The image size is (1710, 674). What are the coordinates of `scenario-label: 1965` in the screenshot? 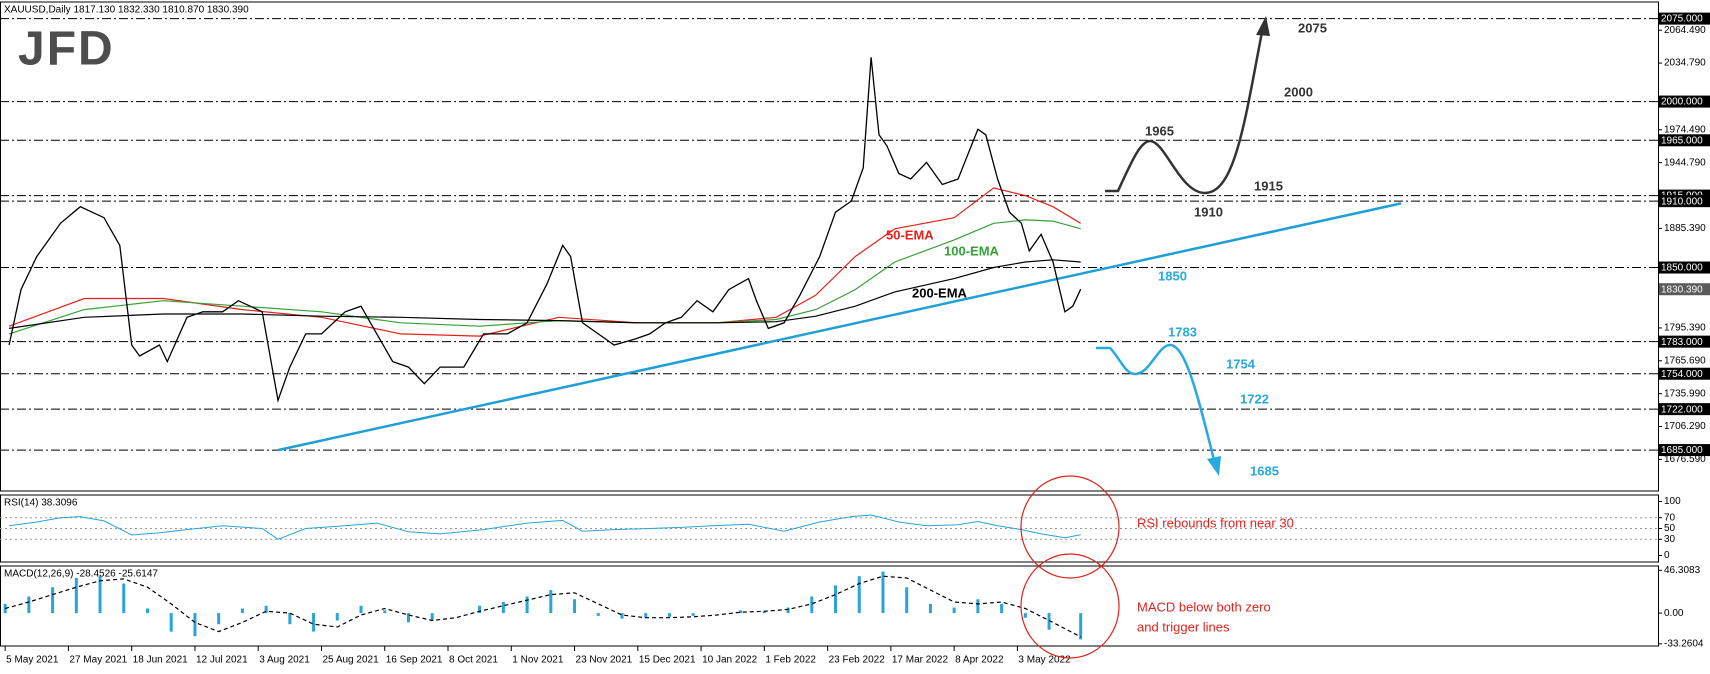 It's located at (1159, 130).